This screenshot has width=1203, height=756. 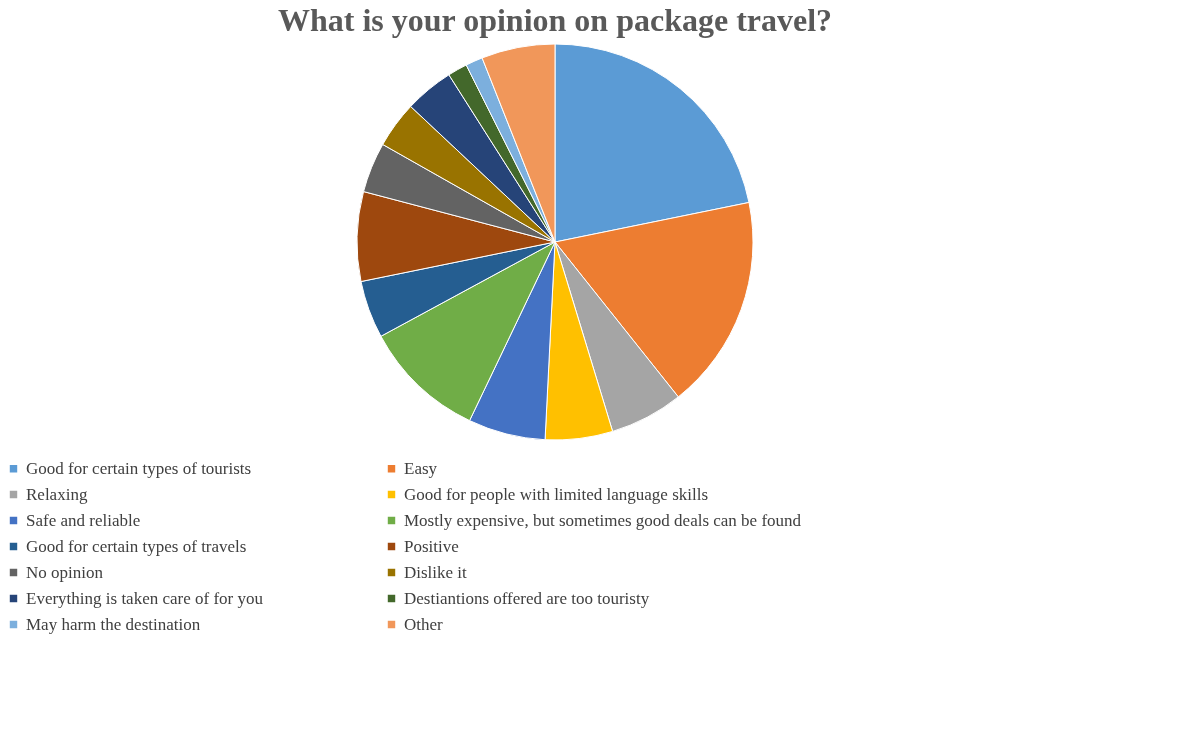 I want to click on chart-title: What is your opinion on package travel?, so click(x=555, y=20).